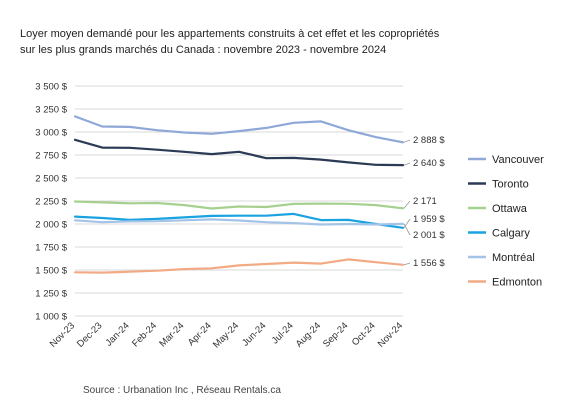 The width and height of the screenshot is (576, 417). What do you see at coordinates (144, 334) in the screenshot?
I see `x-tick-label: Feb-24` at bounding box center [144, 334].